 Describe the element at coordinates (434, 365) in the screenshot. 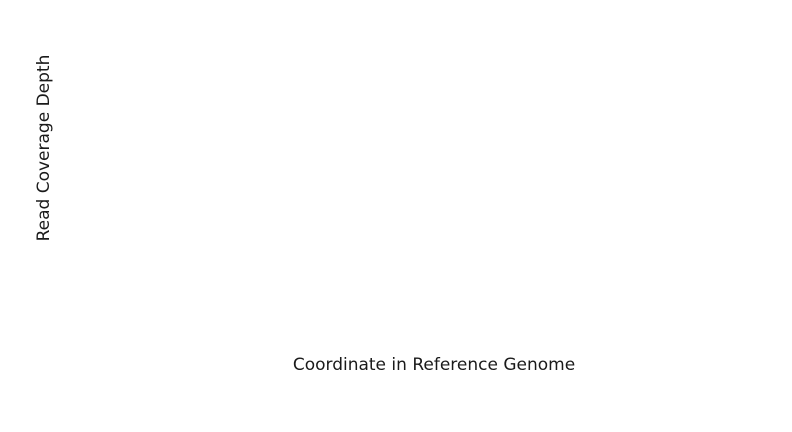

I see `x-axis-title: Coordinate in Reference Genome` at that location.